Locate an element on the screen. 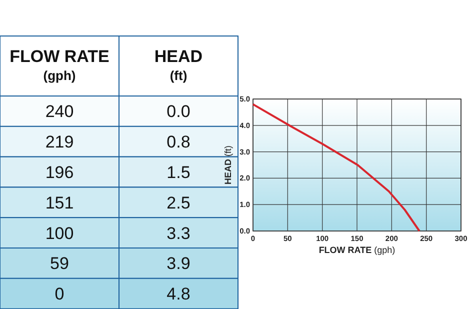 Image resolution: width=470 pixels, height=309 pixels. category-label: 151 is located at coordinates (59, 202).